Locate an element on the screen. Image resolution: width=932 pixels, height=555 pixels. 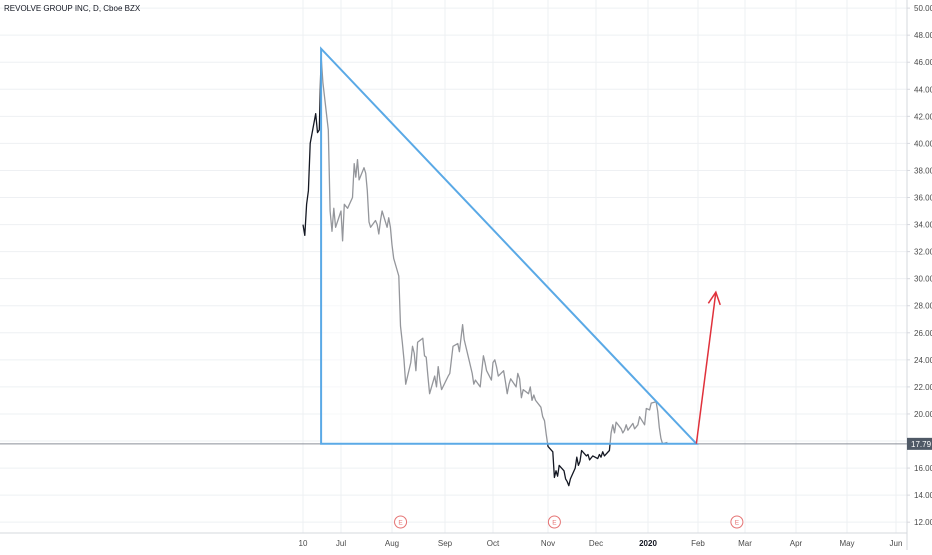
price-tick-label: 50.00 is located at coordinates (923, 8).